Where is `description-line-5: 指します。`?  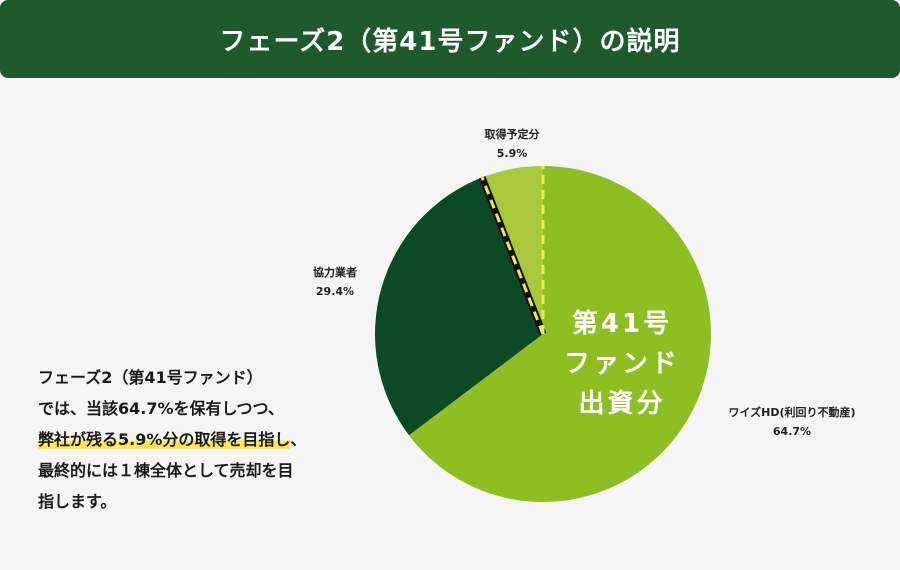
description-line-5: 指します。 is located at coordinates (77, 501).